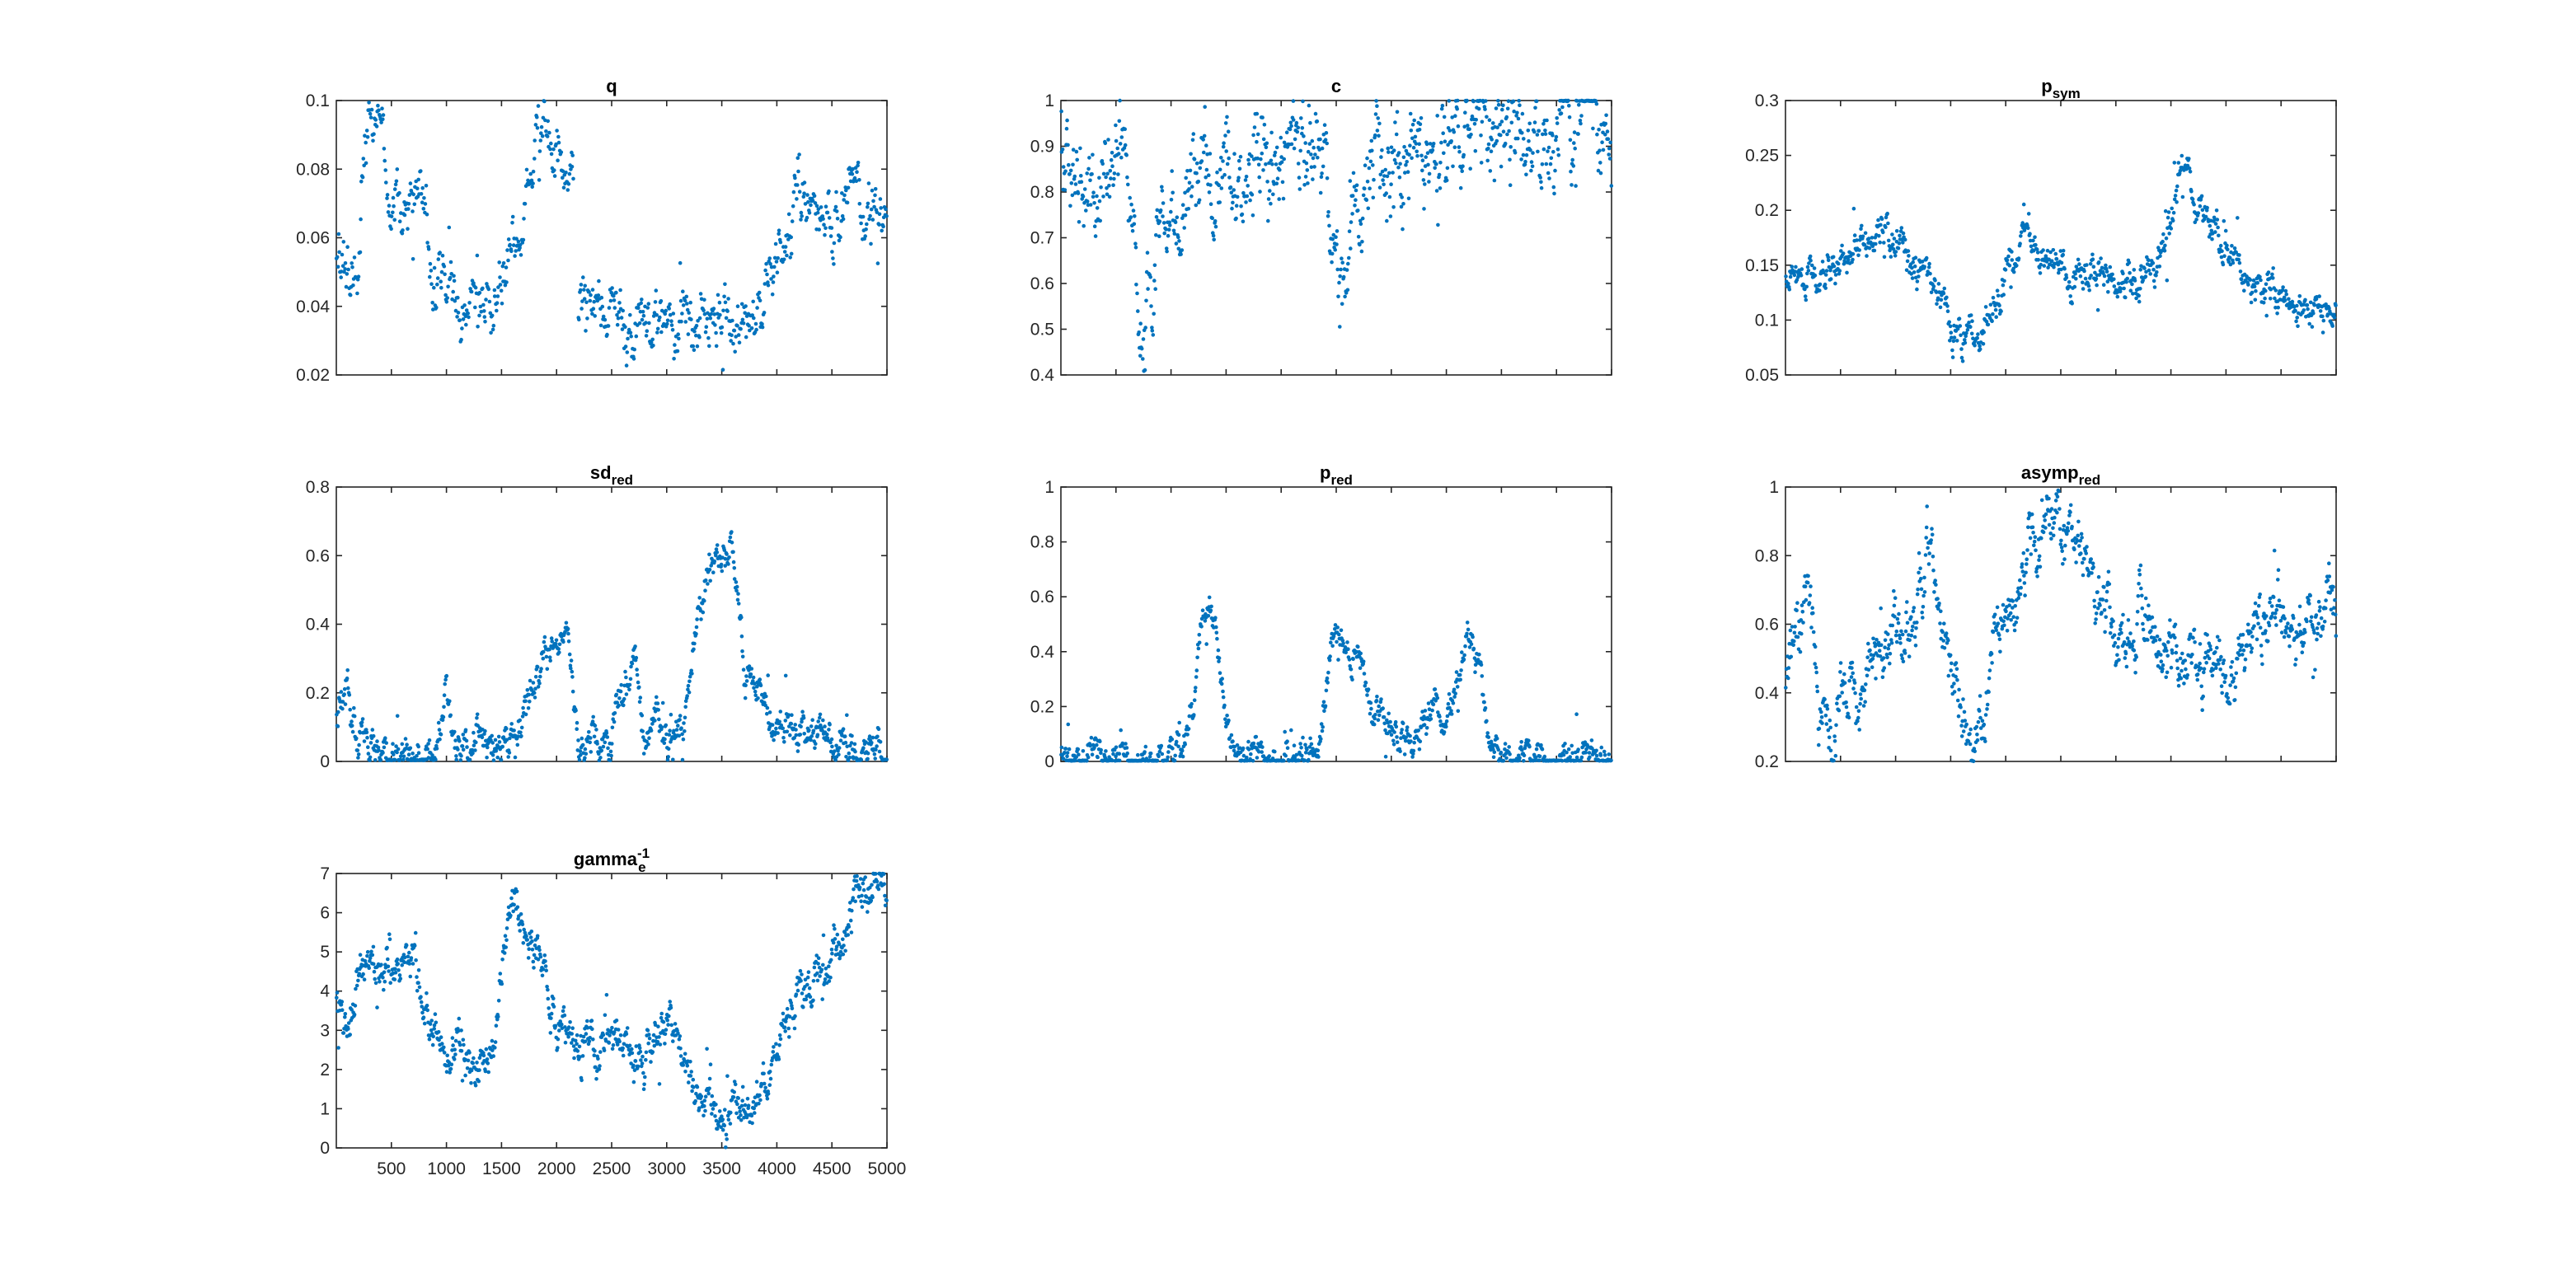  What do you see at coordinates (313, 375) in the screenshot?
I see `y-tick-label: 0.02` at bounding box center [313, 375].